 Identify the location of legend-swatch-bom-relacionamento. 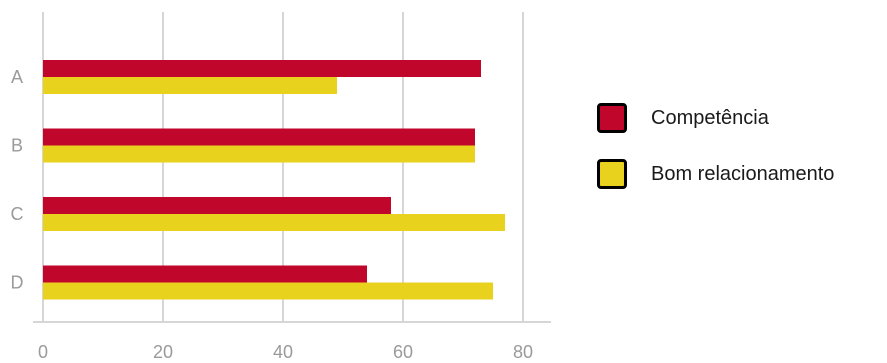
(612, 174).